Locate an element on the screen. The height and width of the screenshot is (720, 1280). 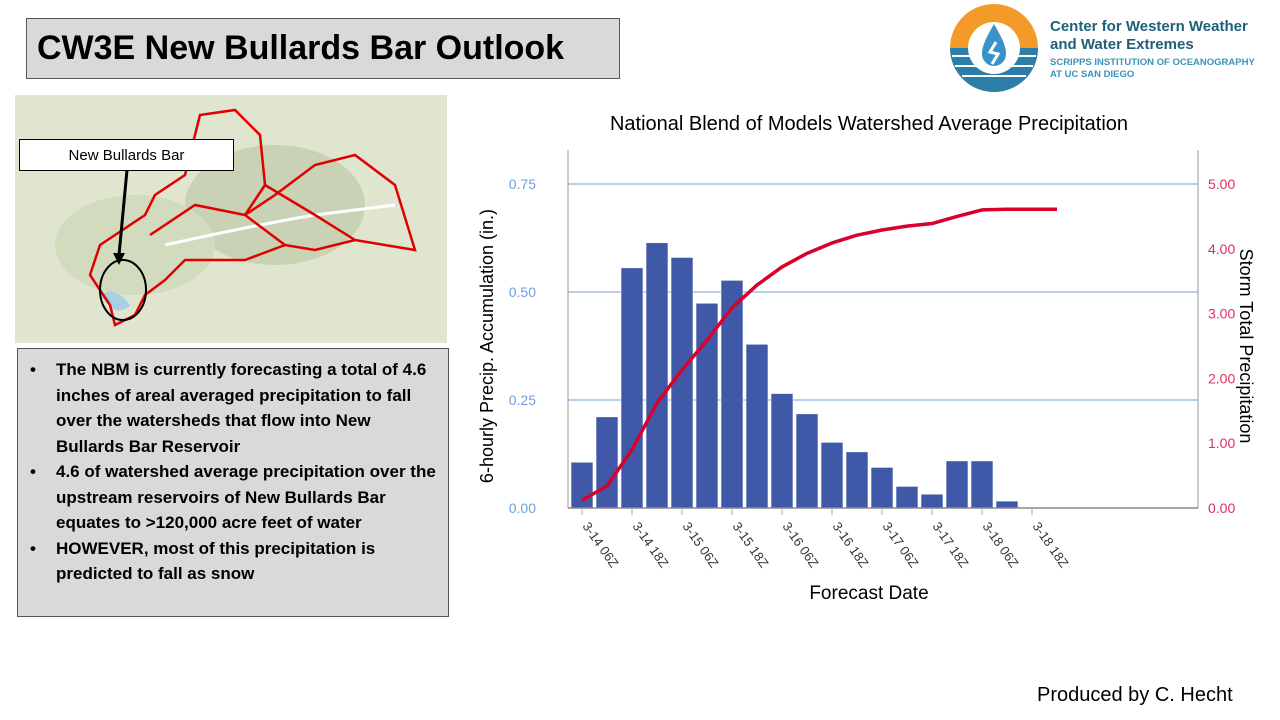
y2-tick-label: 5.00 is located at coordinates (1221, 184).